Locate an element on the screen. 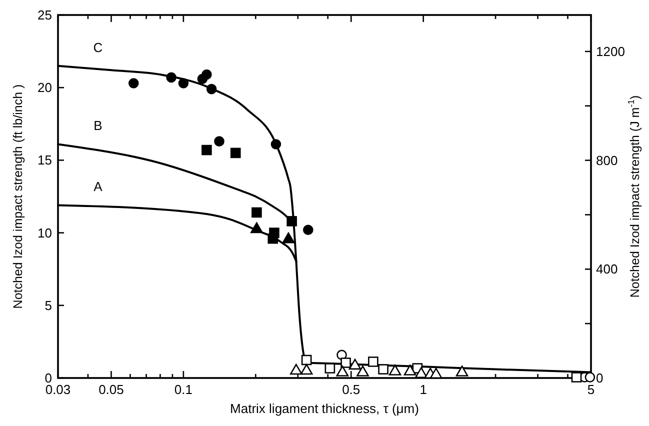 This screenshot has height=426, width=649. series-label: B is located at coordinates (98, 126).